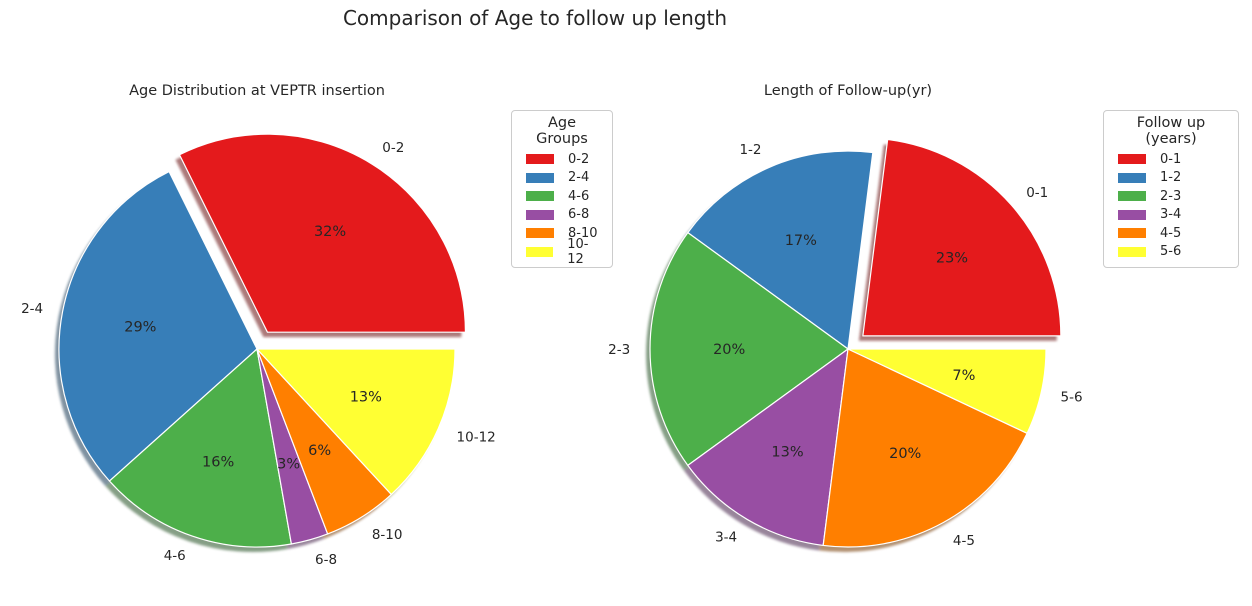 Image resolution: width=1252 pixels, height=606 pixels. Describe the element at coordinates (562, 215) in the screenshot. I see `legend-entry-6-8: 6-8` at that location.